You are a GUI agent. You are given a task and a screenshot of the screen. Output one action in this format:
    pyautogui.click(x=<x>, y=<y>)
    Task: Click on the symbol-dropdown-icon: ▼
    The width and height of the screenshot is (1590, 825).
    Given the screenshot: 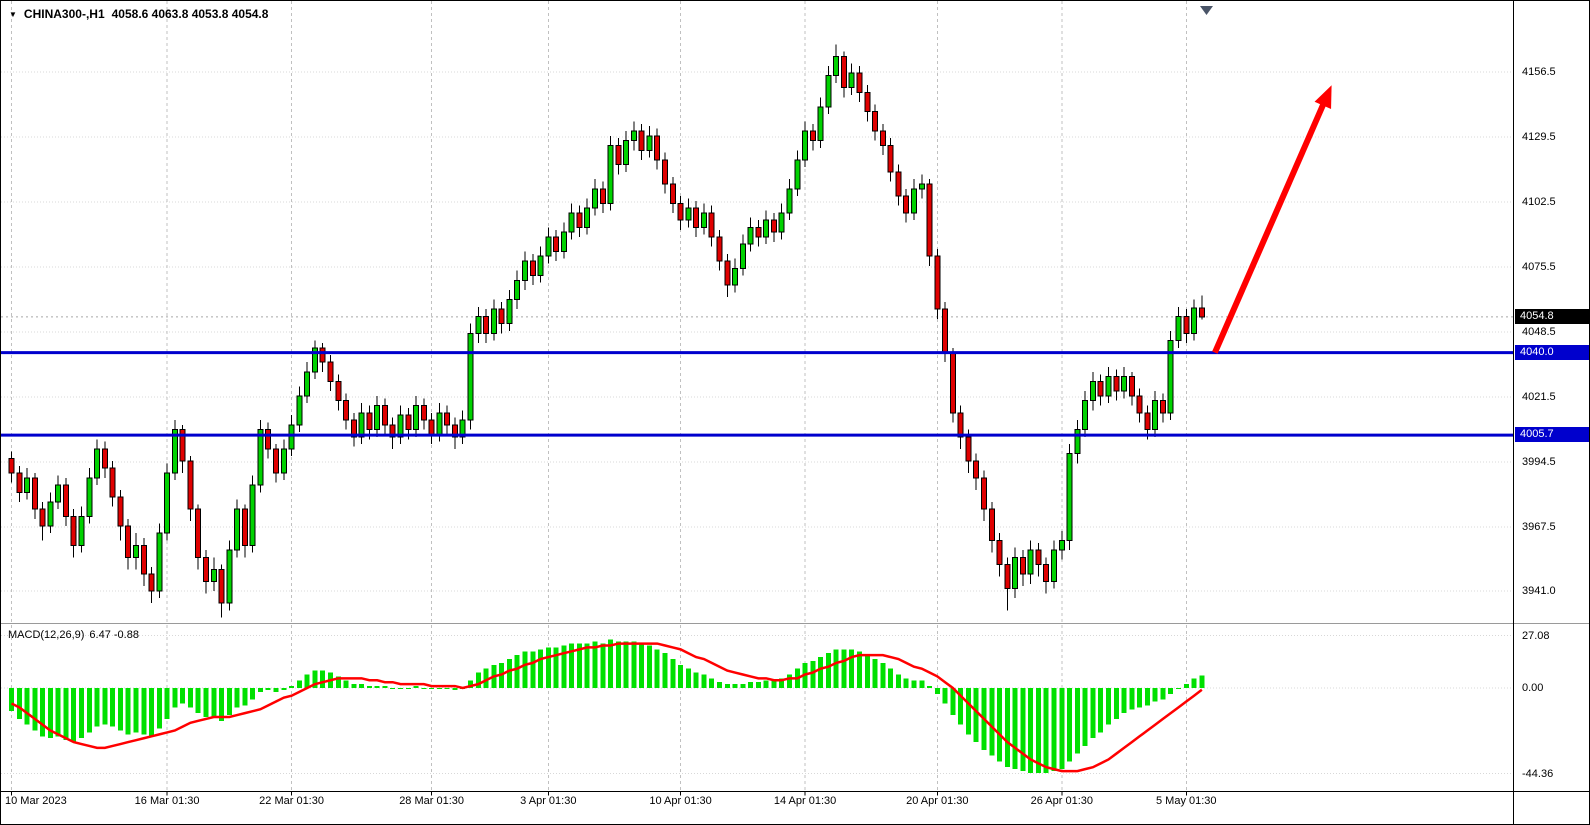 What is the action you would take?
    pyautogui.click(x=13, y=14)
    